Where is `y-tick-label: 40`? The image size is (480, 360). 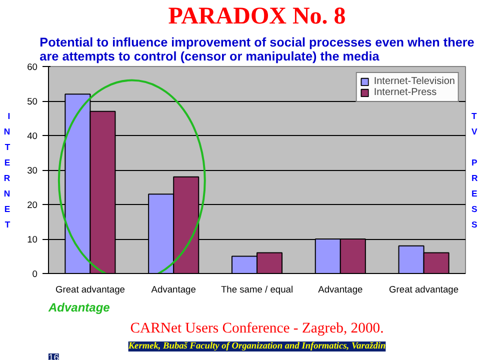 y-tick-label: 40 is located at coordinates (32, 136).